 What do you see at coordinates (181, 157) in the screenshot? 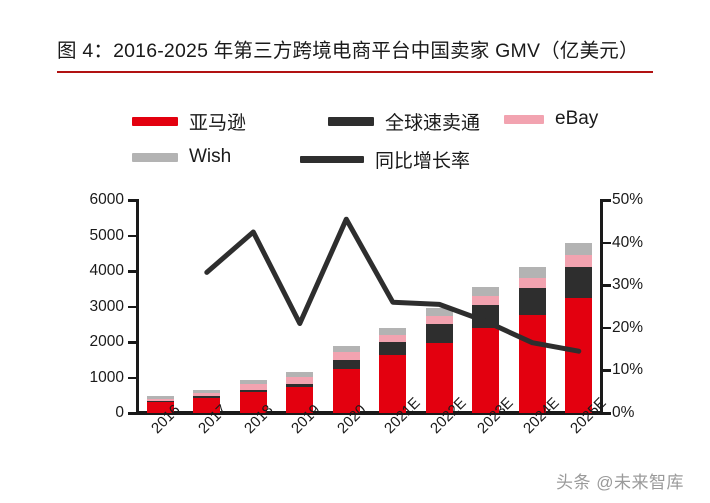
I see `legend-item-wish: Wish` at bounding box center [181, 157].